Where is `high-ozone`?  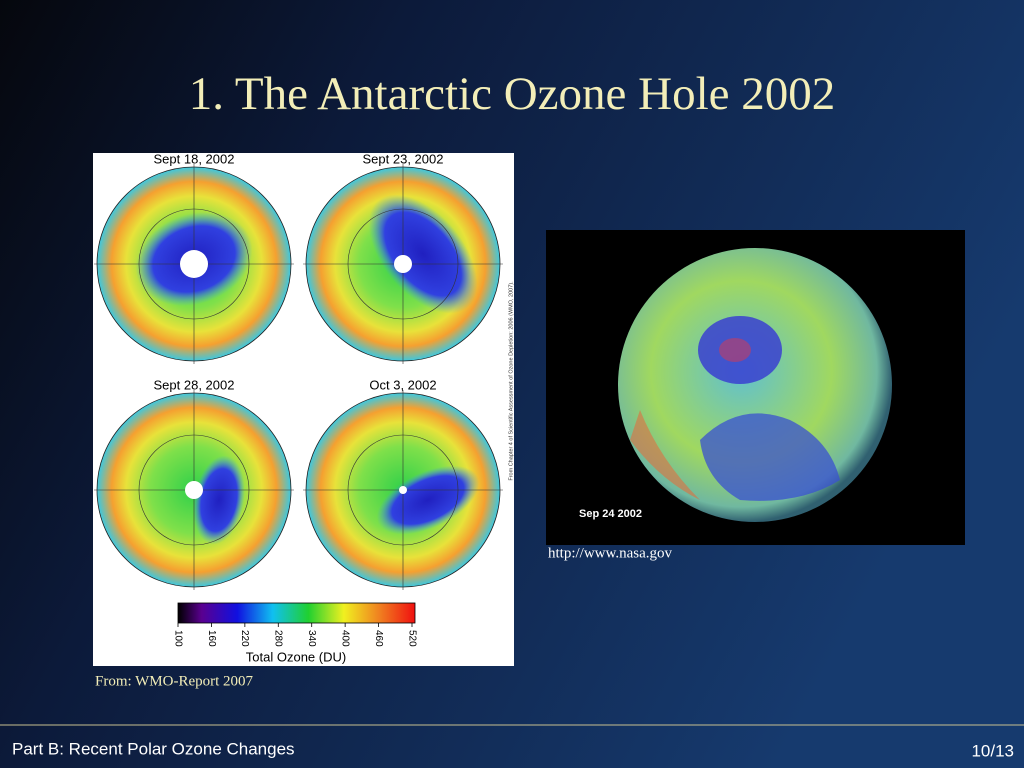 high-ozone is located at coordinates (665, 455).